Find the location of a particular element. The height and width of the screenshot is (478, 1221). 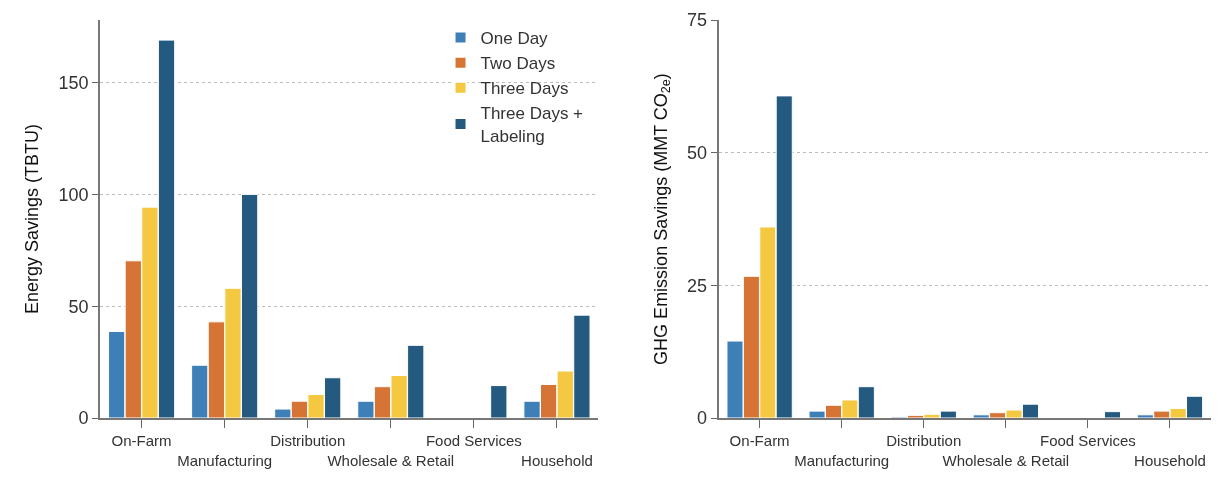

legend-label: Two Days is located at coordinates (518, 64).